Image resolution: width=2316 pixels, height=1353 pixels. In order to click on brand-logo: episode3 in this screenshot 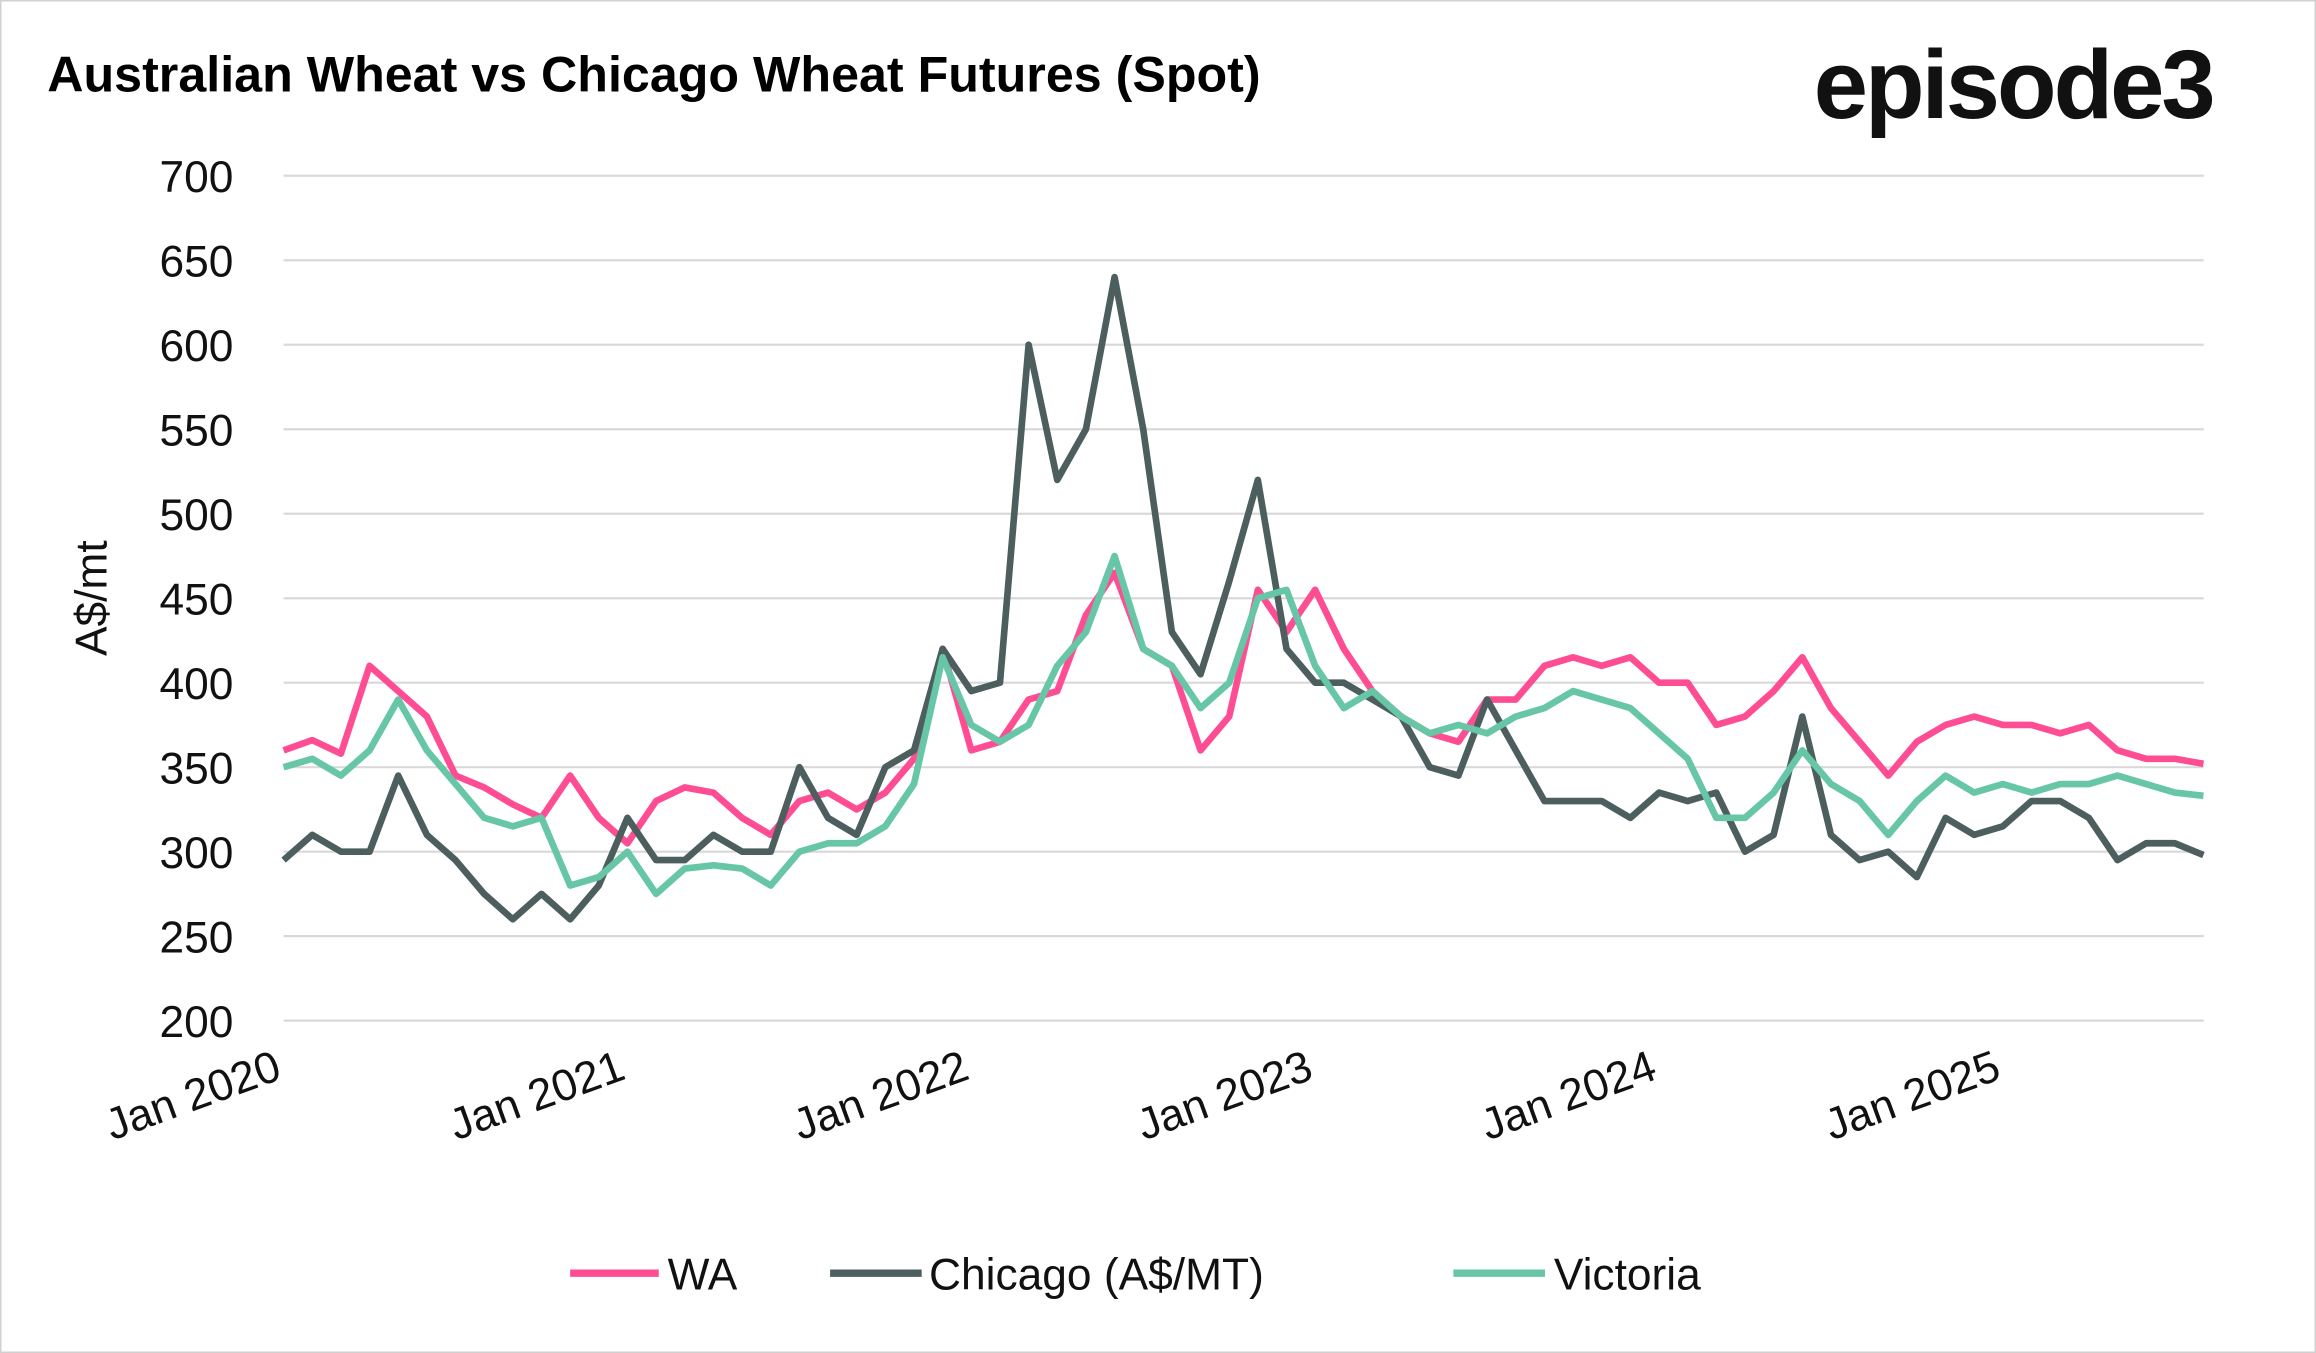, I will do `click(2013, 84)`.